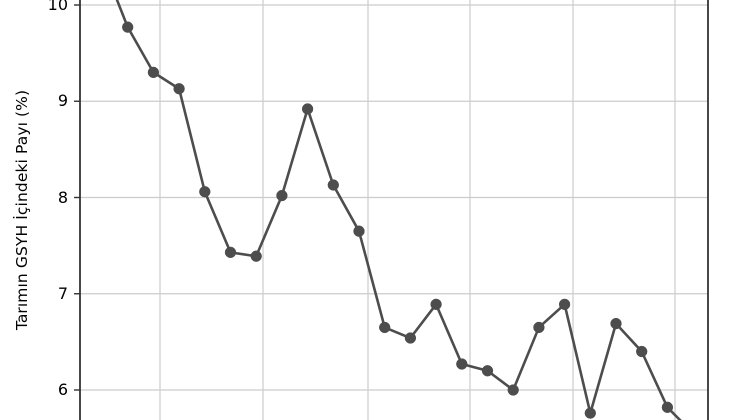 This screenshot has width=740, height=420. Describe the element at coordinates (40, 210) in the screenshot. I see `y-axis-tick-labels: 6 7 8 9 10` at that location.